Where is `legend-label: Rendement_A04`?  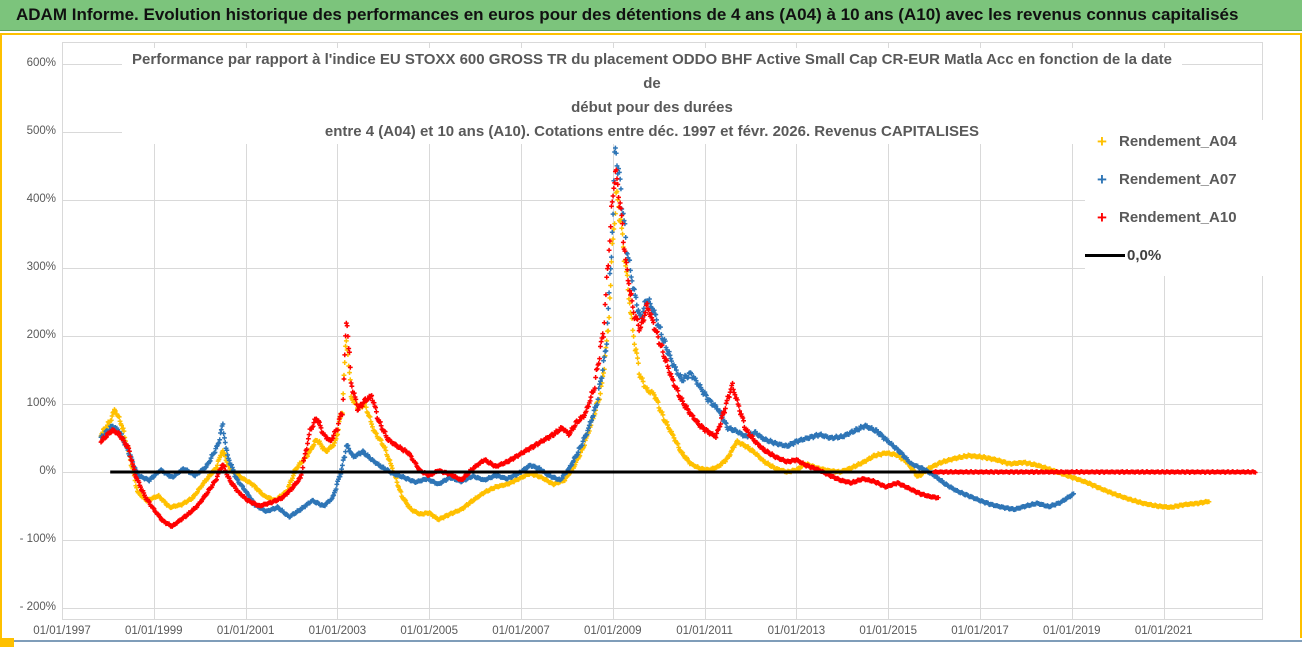 legend-label: Rendement_A04 is located at coordinates (1178, 141).